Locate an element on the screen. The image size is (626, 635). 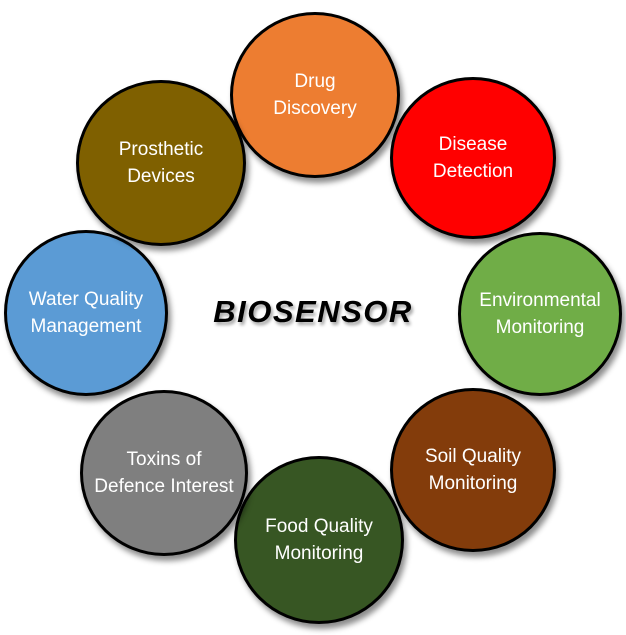
bubble-drug-discovery: Drug Discovery is located at coordinates (315, 95).